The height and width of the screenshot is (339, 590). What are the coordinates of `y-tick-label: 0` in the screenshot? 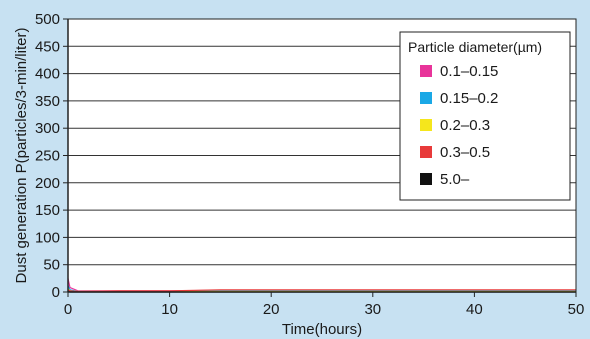 It's located at (56, 292).